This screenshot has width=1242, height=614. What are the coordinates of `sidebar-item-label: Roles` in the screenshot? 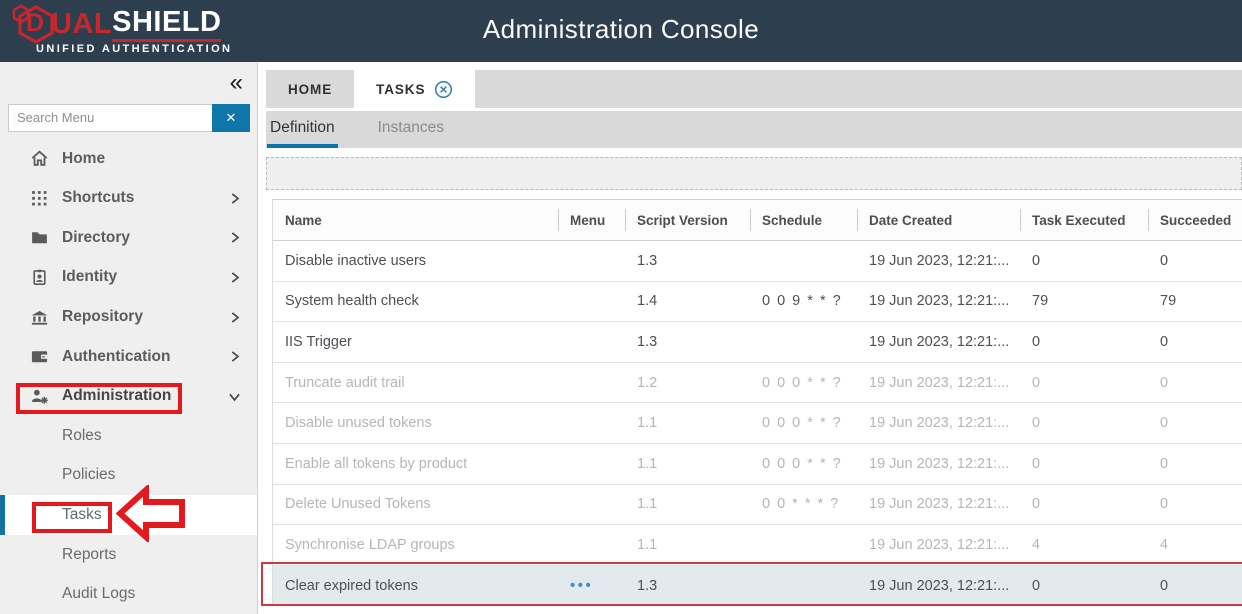 It's located at (82, 435).